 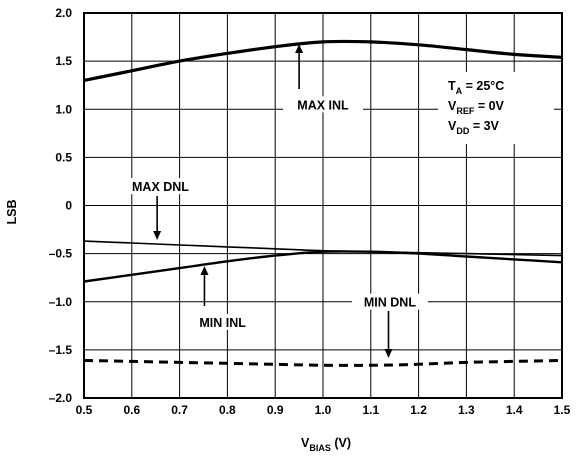 What do you see at coordinates (514, 410) in the screenshot?
I see `x-tick-label: 1.4` at bounding box center [514, 410].